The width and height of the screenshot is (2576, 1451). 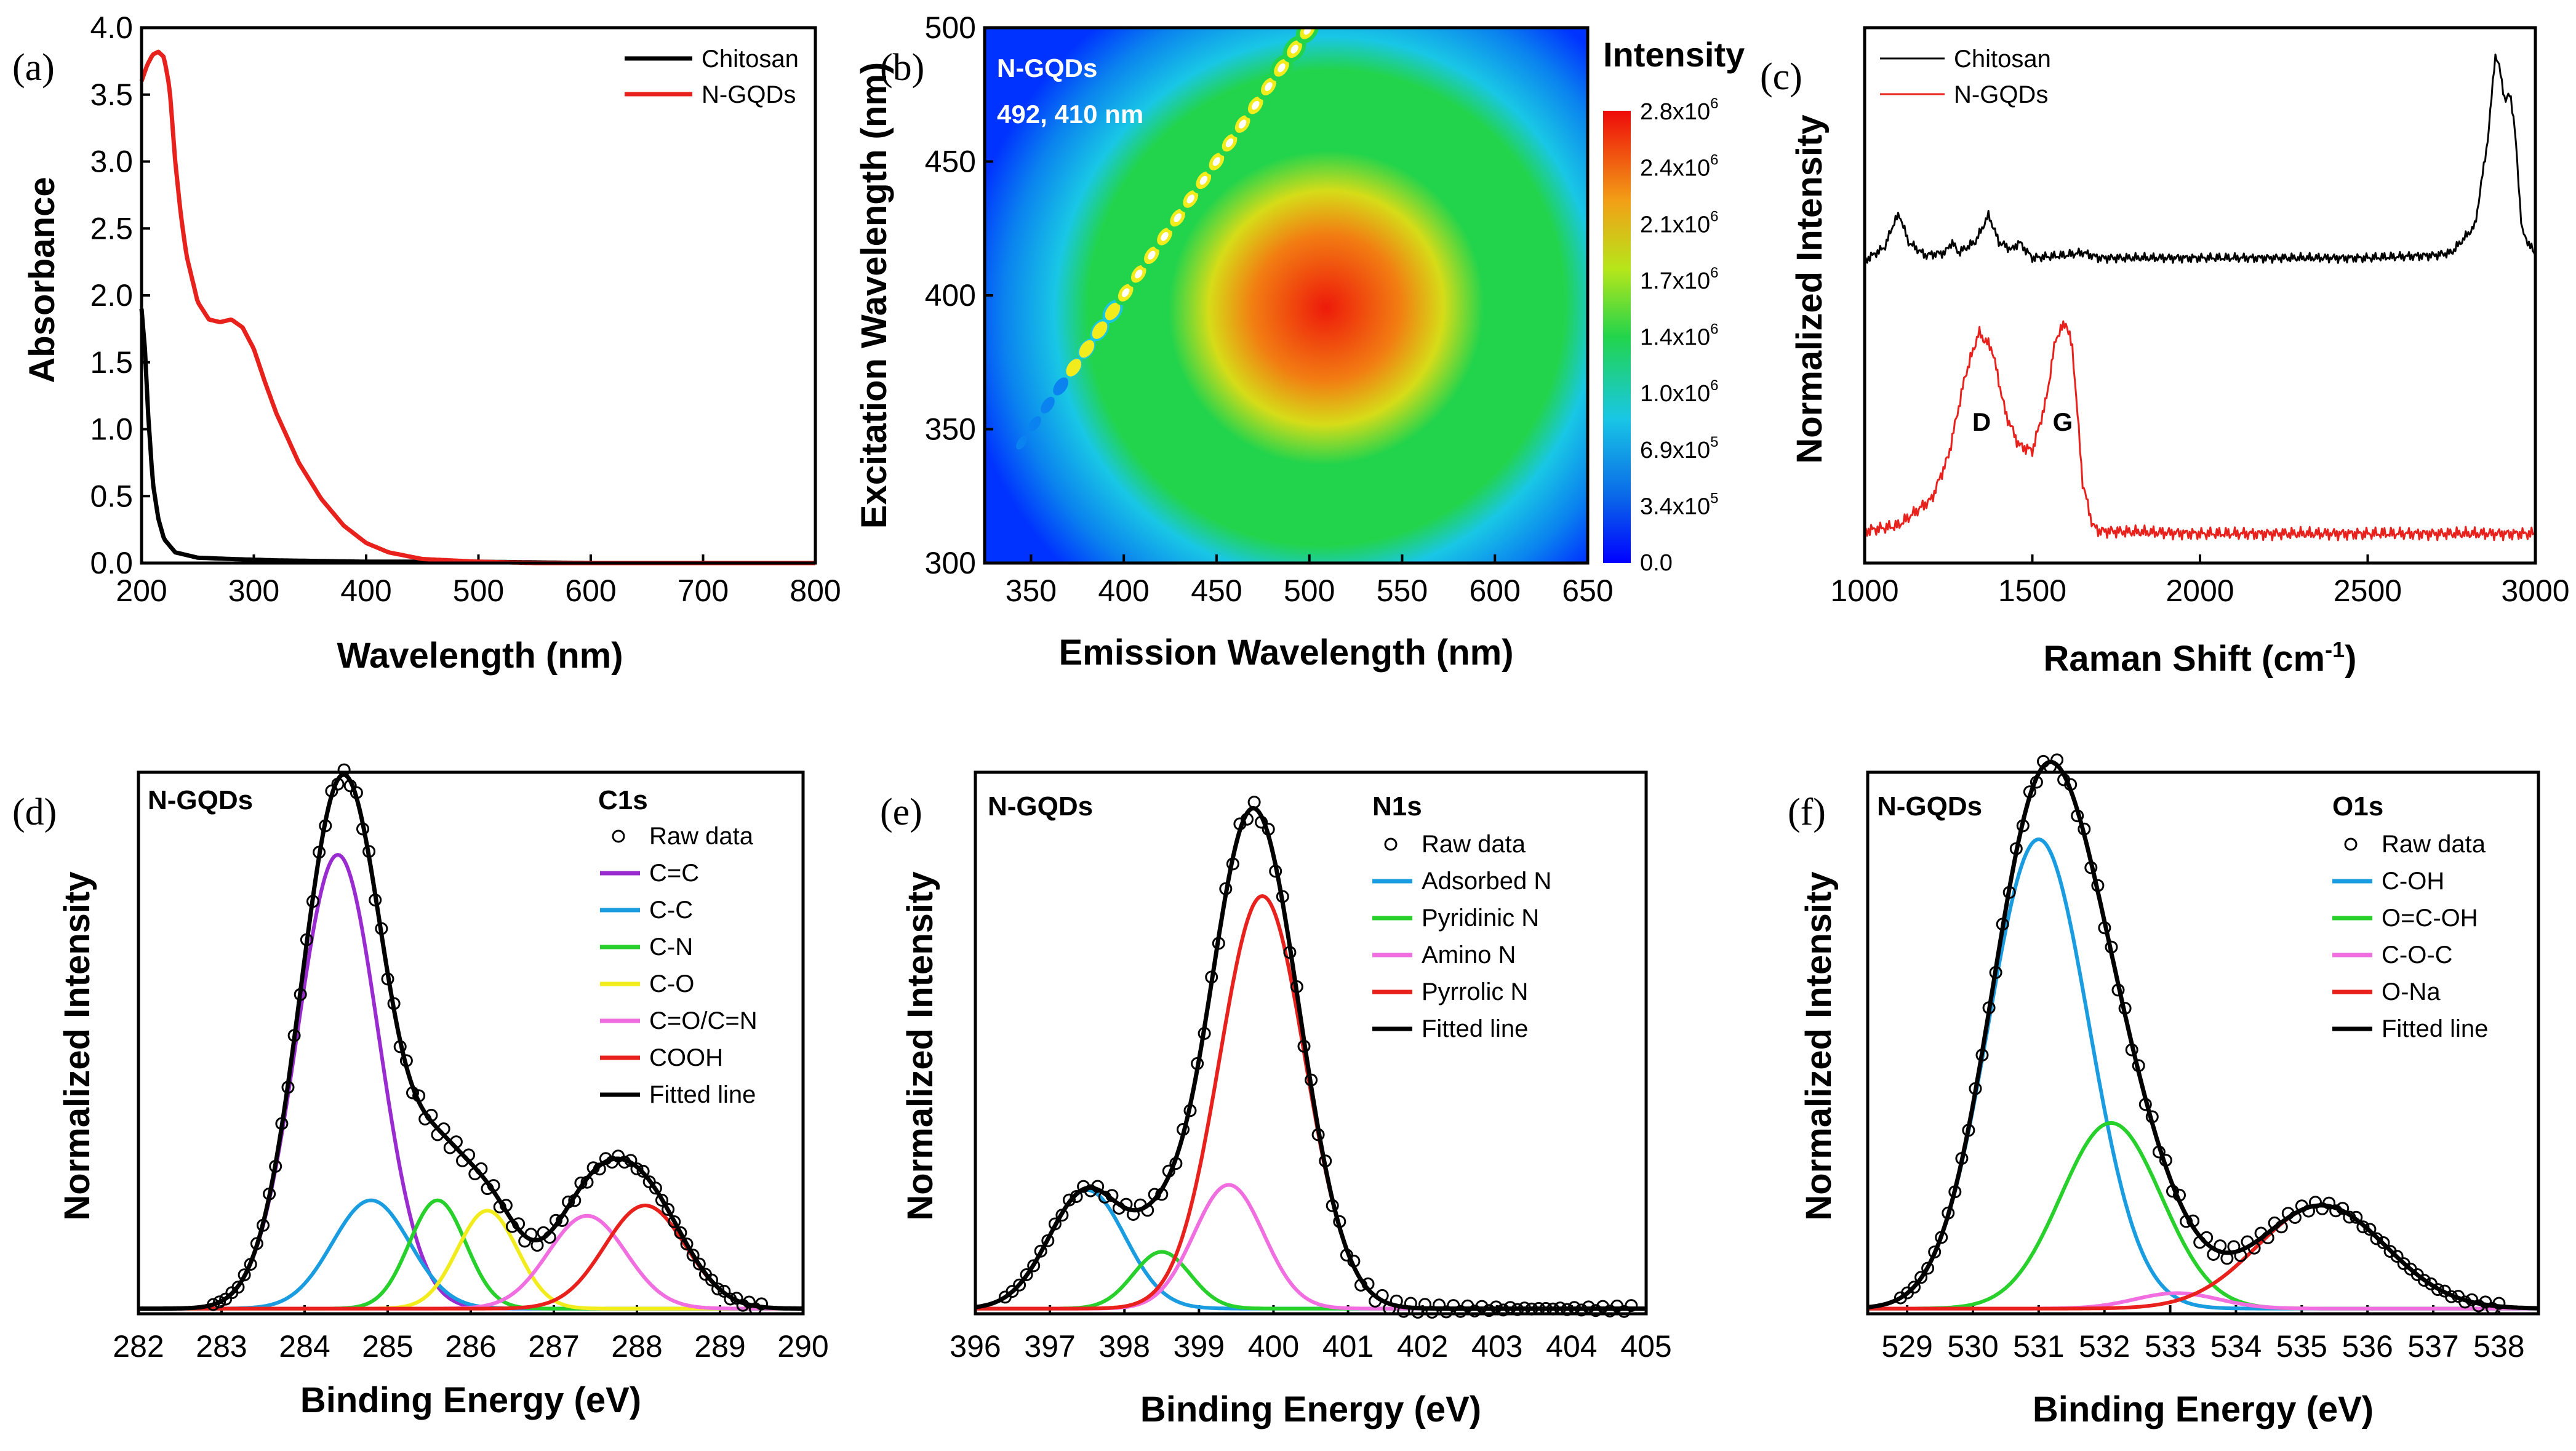 What do you see at coordinates (1126, 292) in the screenshot?
I see `scatter-spot-center` at bounding box center [1126, 292].